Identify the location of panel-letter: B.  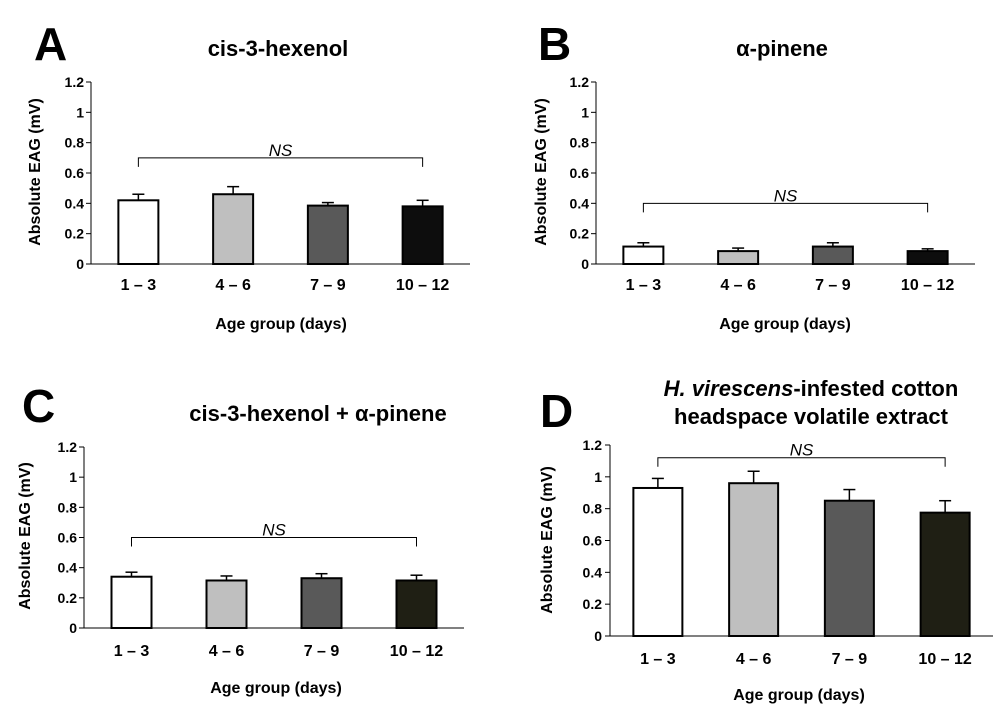
(554, 44).